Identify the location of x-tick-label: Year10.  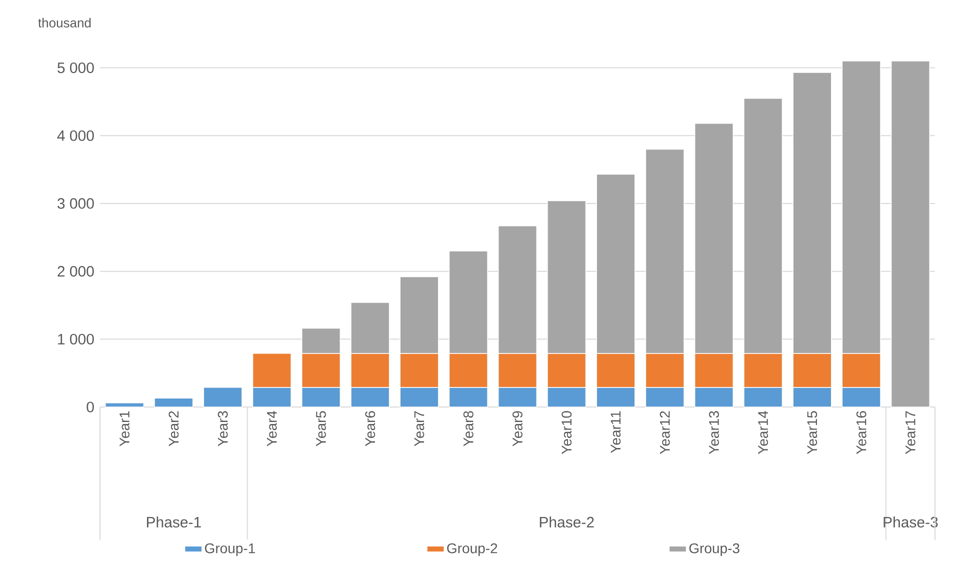
(567, 432).